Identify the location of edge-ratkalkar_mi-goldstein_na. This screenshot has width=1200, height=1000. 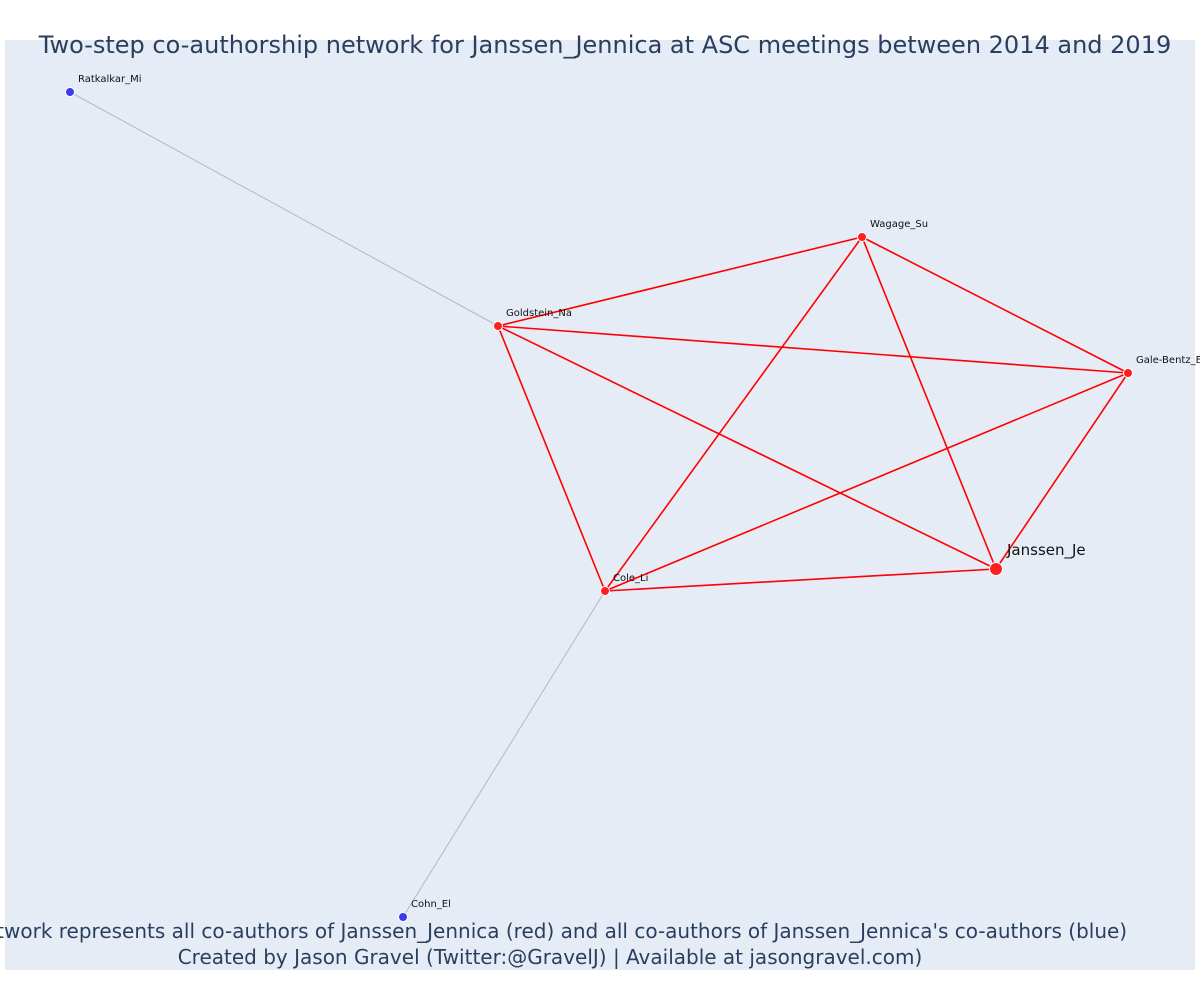
(284, 209).